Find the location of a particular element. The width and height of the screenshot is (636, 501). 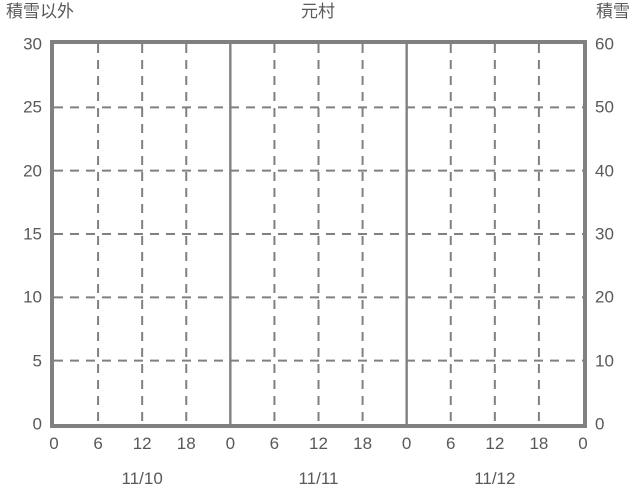

left-axis-tick-label: 20 is located at coordinates (32, 171).